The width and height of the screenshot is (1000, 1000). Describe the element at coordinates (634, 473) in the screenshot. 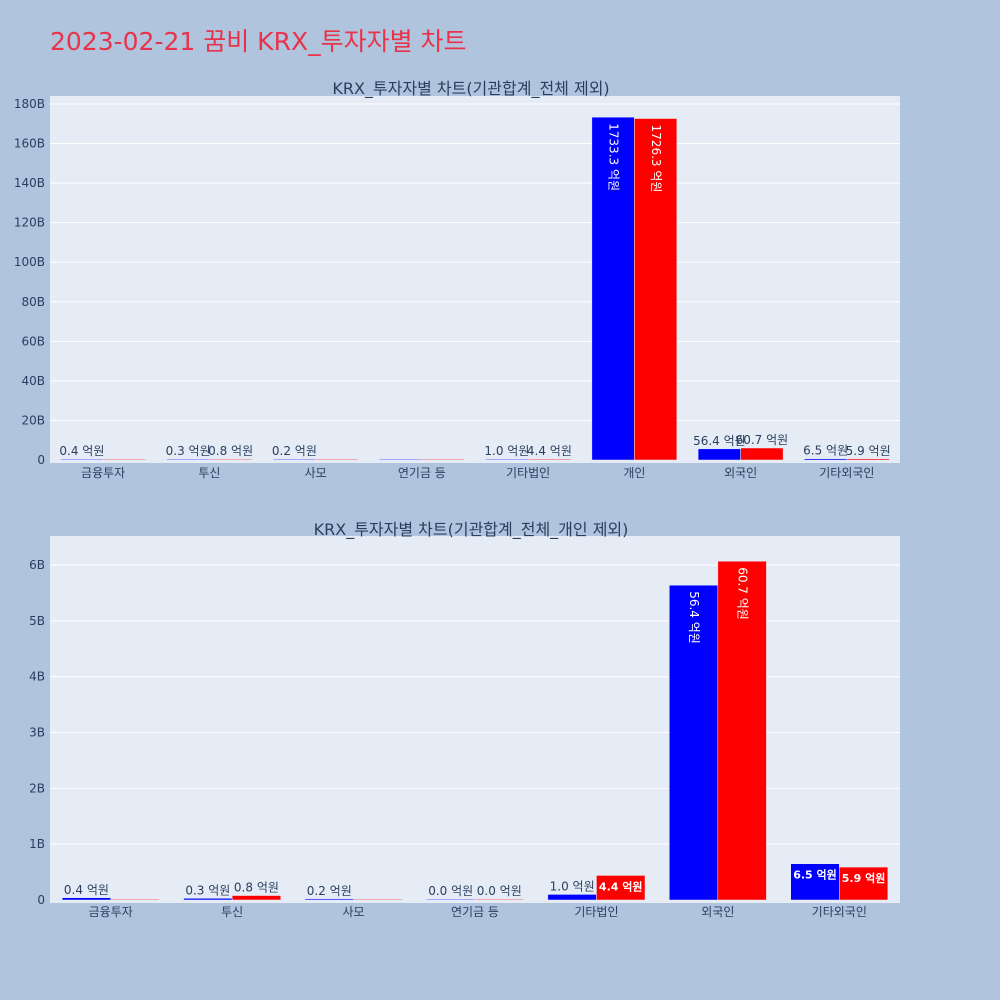

I see `x-tick-label: 개인` at that location.